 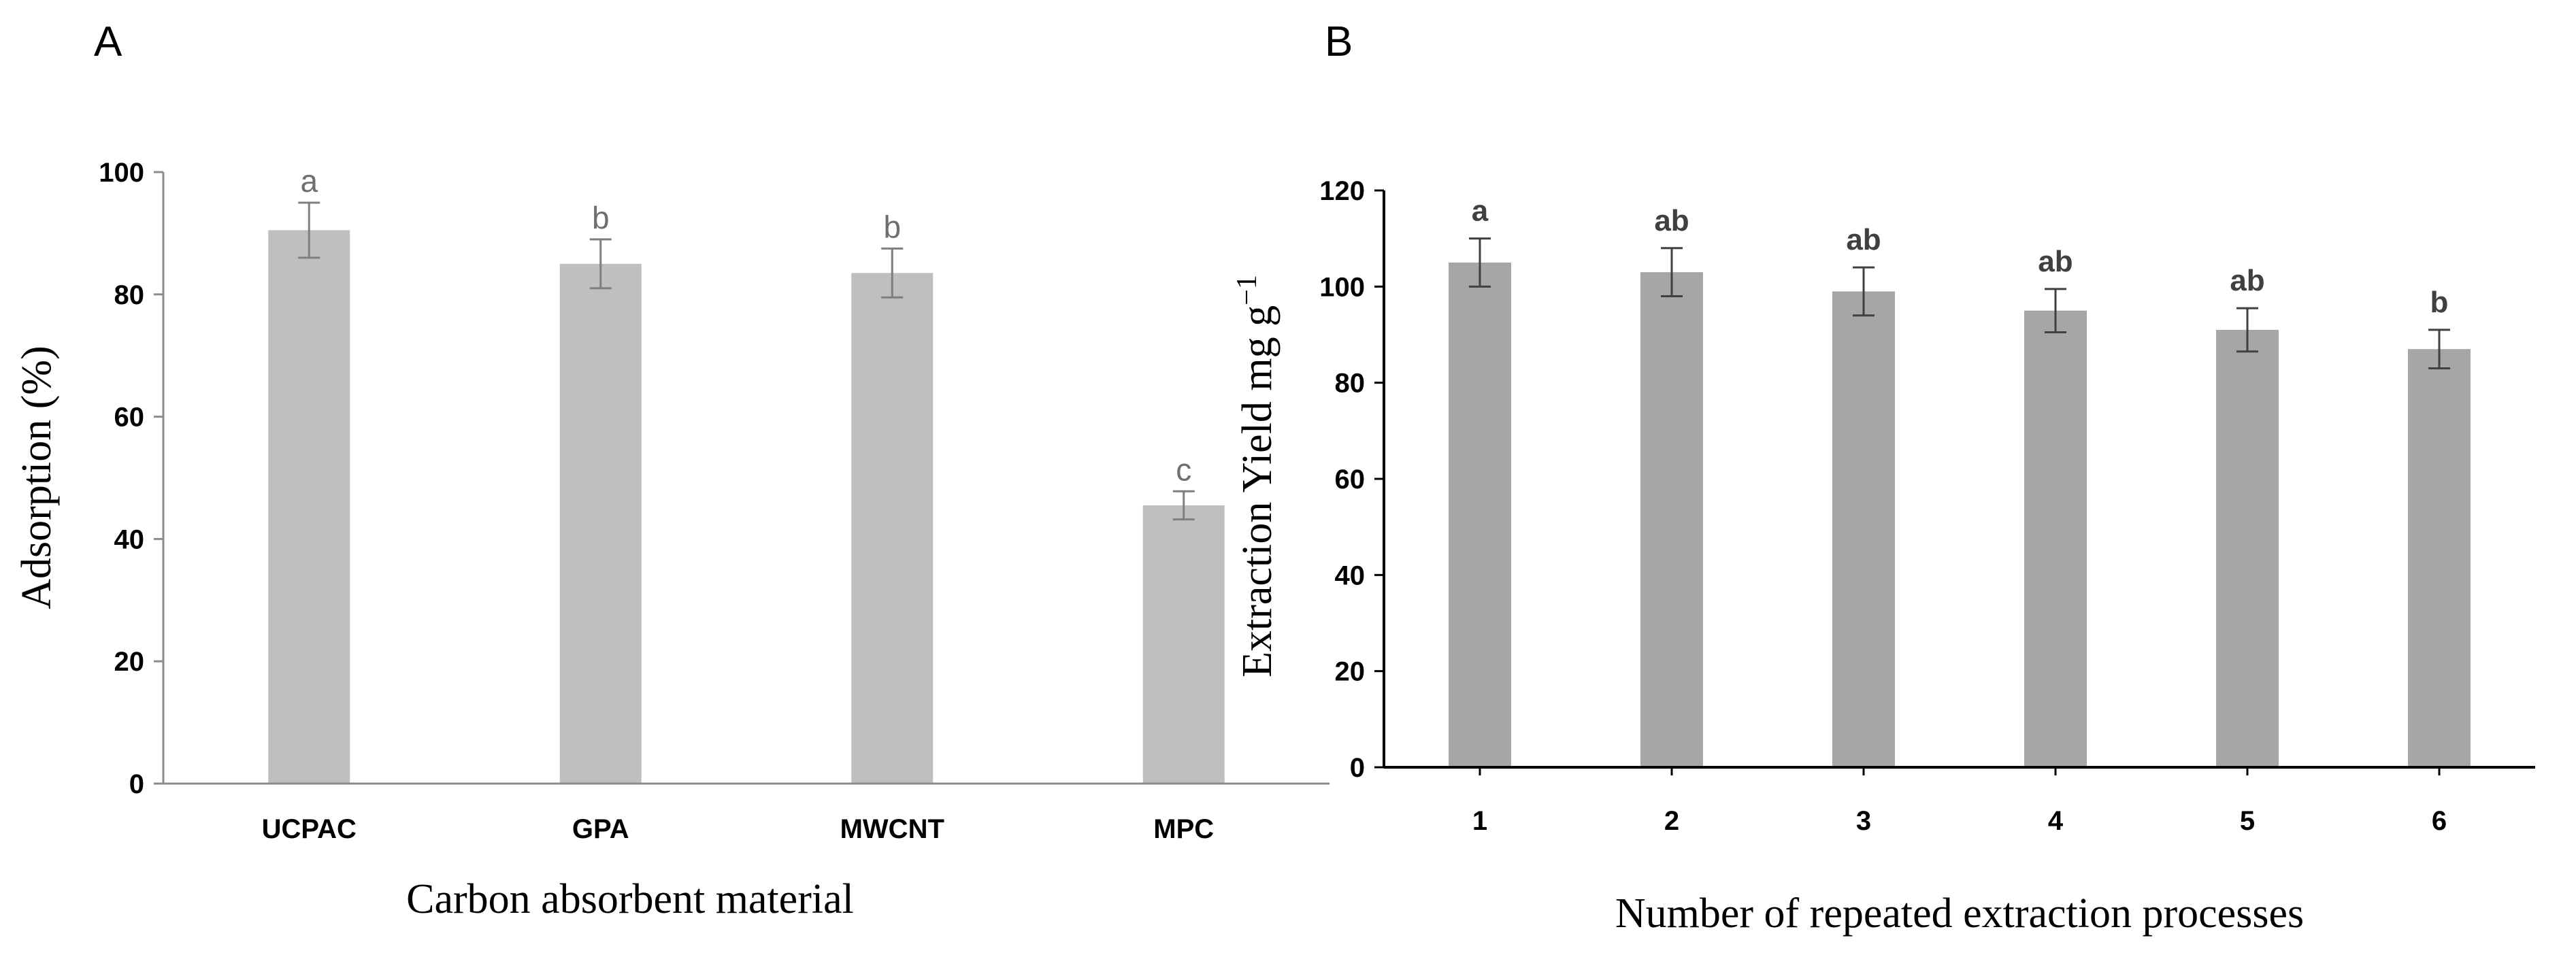 What do you see at coordinates (1960, 802) in the screenshot?
I see `chart-b-x-ticks: 1 2 3 4 5 6` at bounding box center [1960, 802].